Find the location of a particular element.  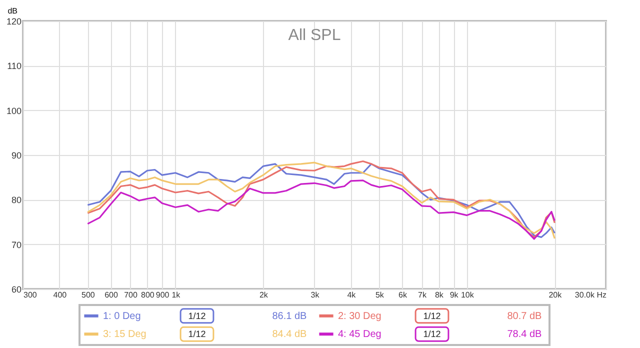

y-tick-label: 100 is located at coordinates (14, 111).